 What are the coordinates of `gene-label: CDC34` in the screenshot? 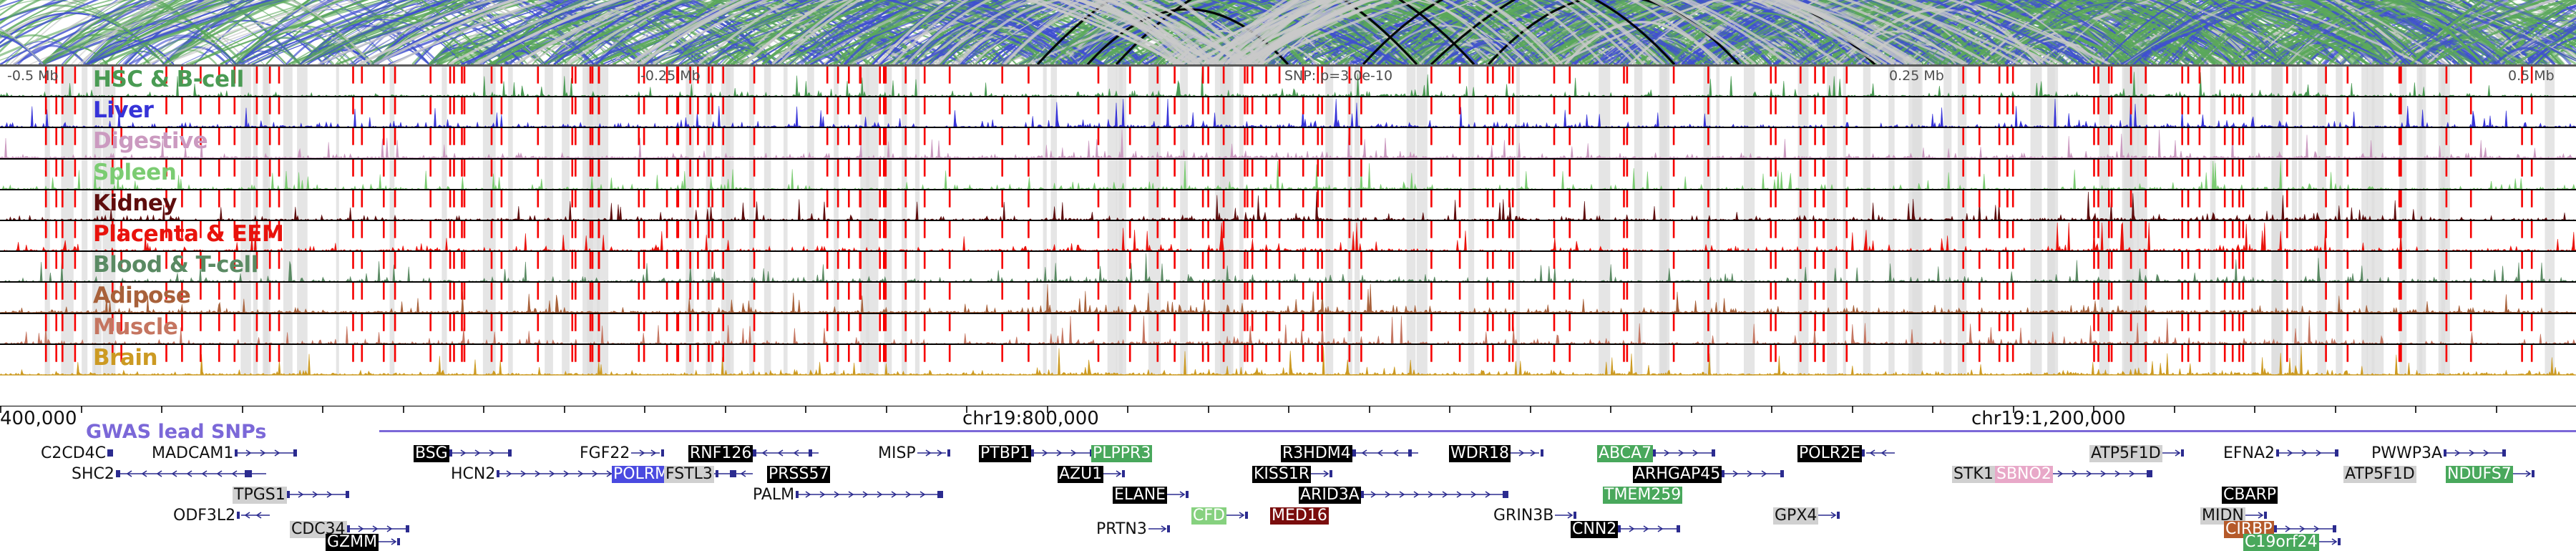 It's located at (318, 529).